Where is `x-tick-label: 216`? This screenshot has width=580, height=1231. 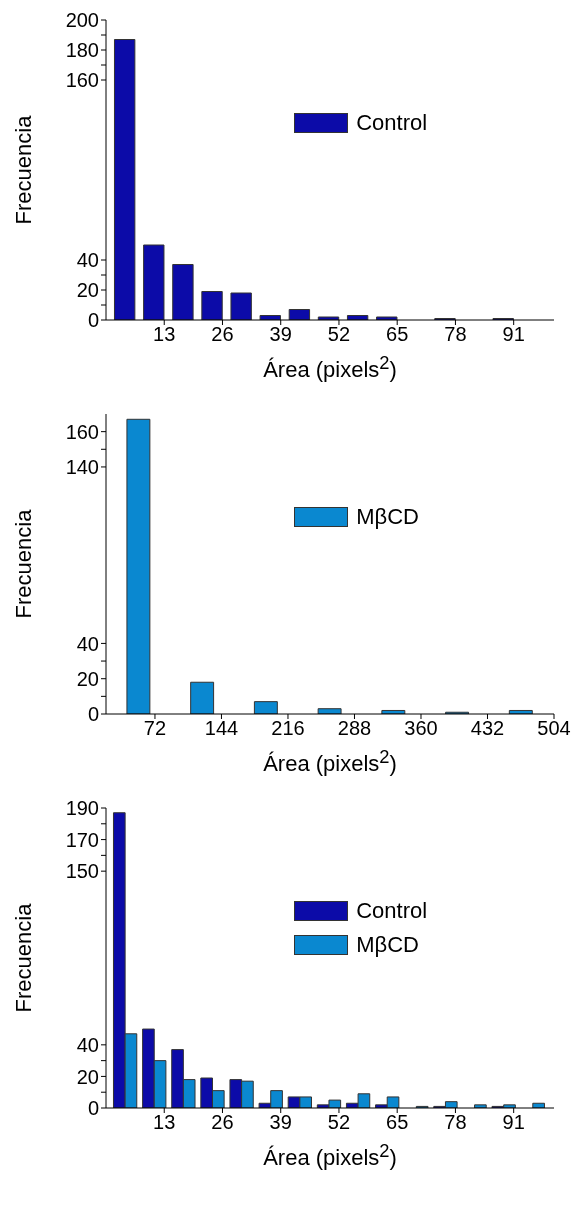 x-tick-label: 216 is located at coordinates (288, 728).